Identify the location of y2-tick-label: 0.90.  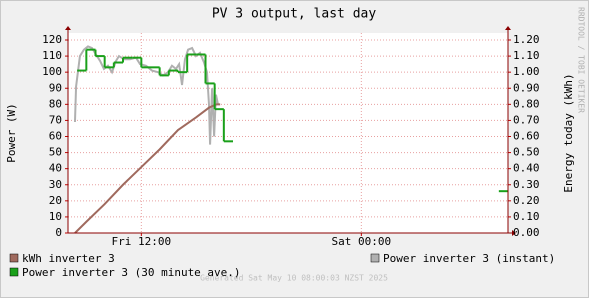
(526, 87).